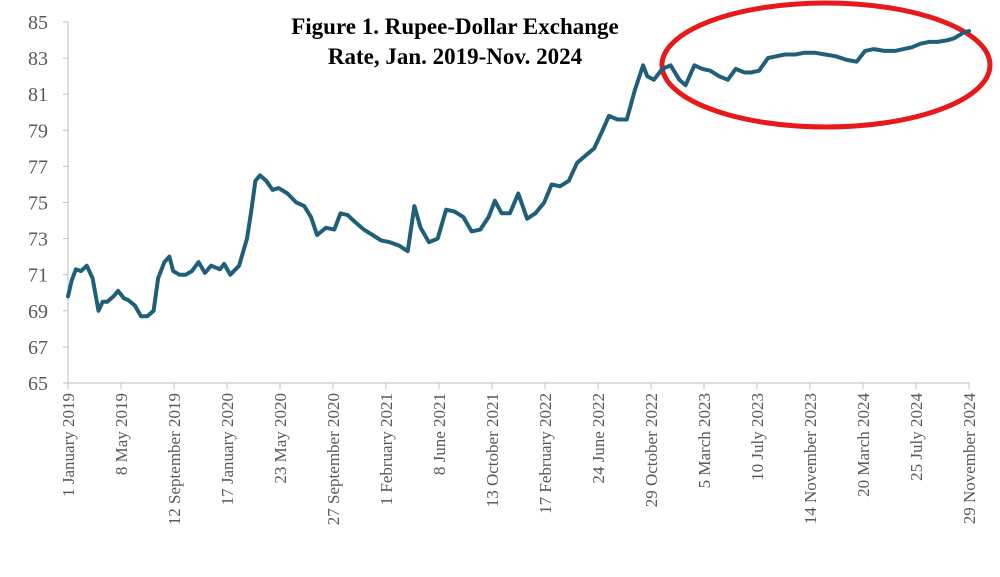 This screenshot has height=577, width=1000. Describe the element at coordinates (969, 459) in the screenshot. I see `x-tick-label: 29 November 2024` at that location.